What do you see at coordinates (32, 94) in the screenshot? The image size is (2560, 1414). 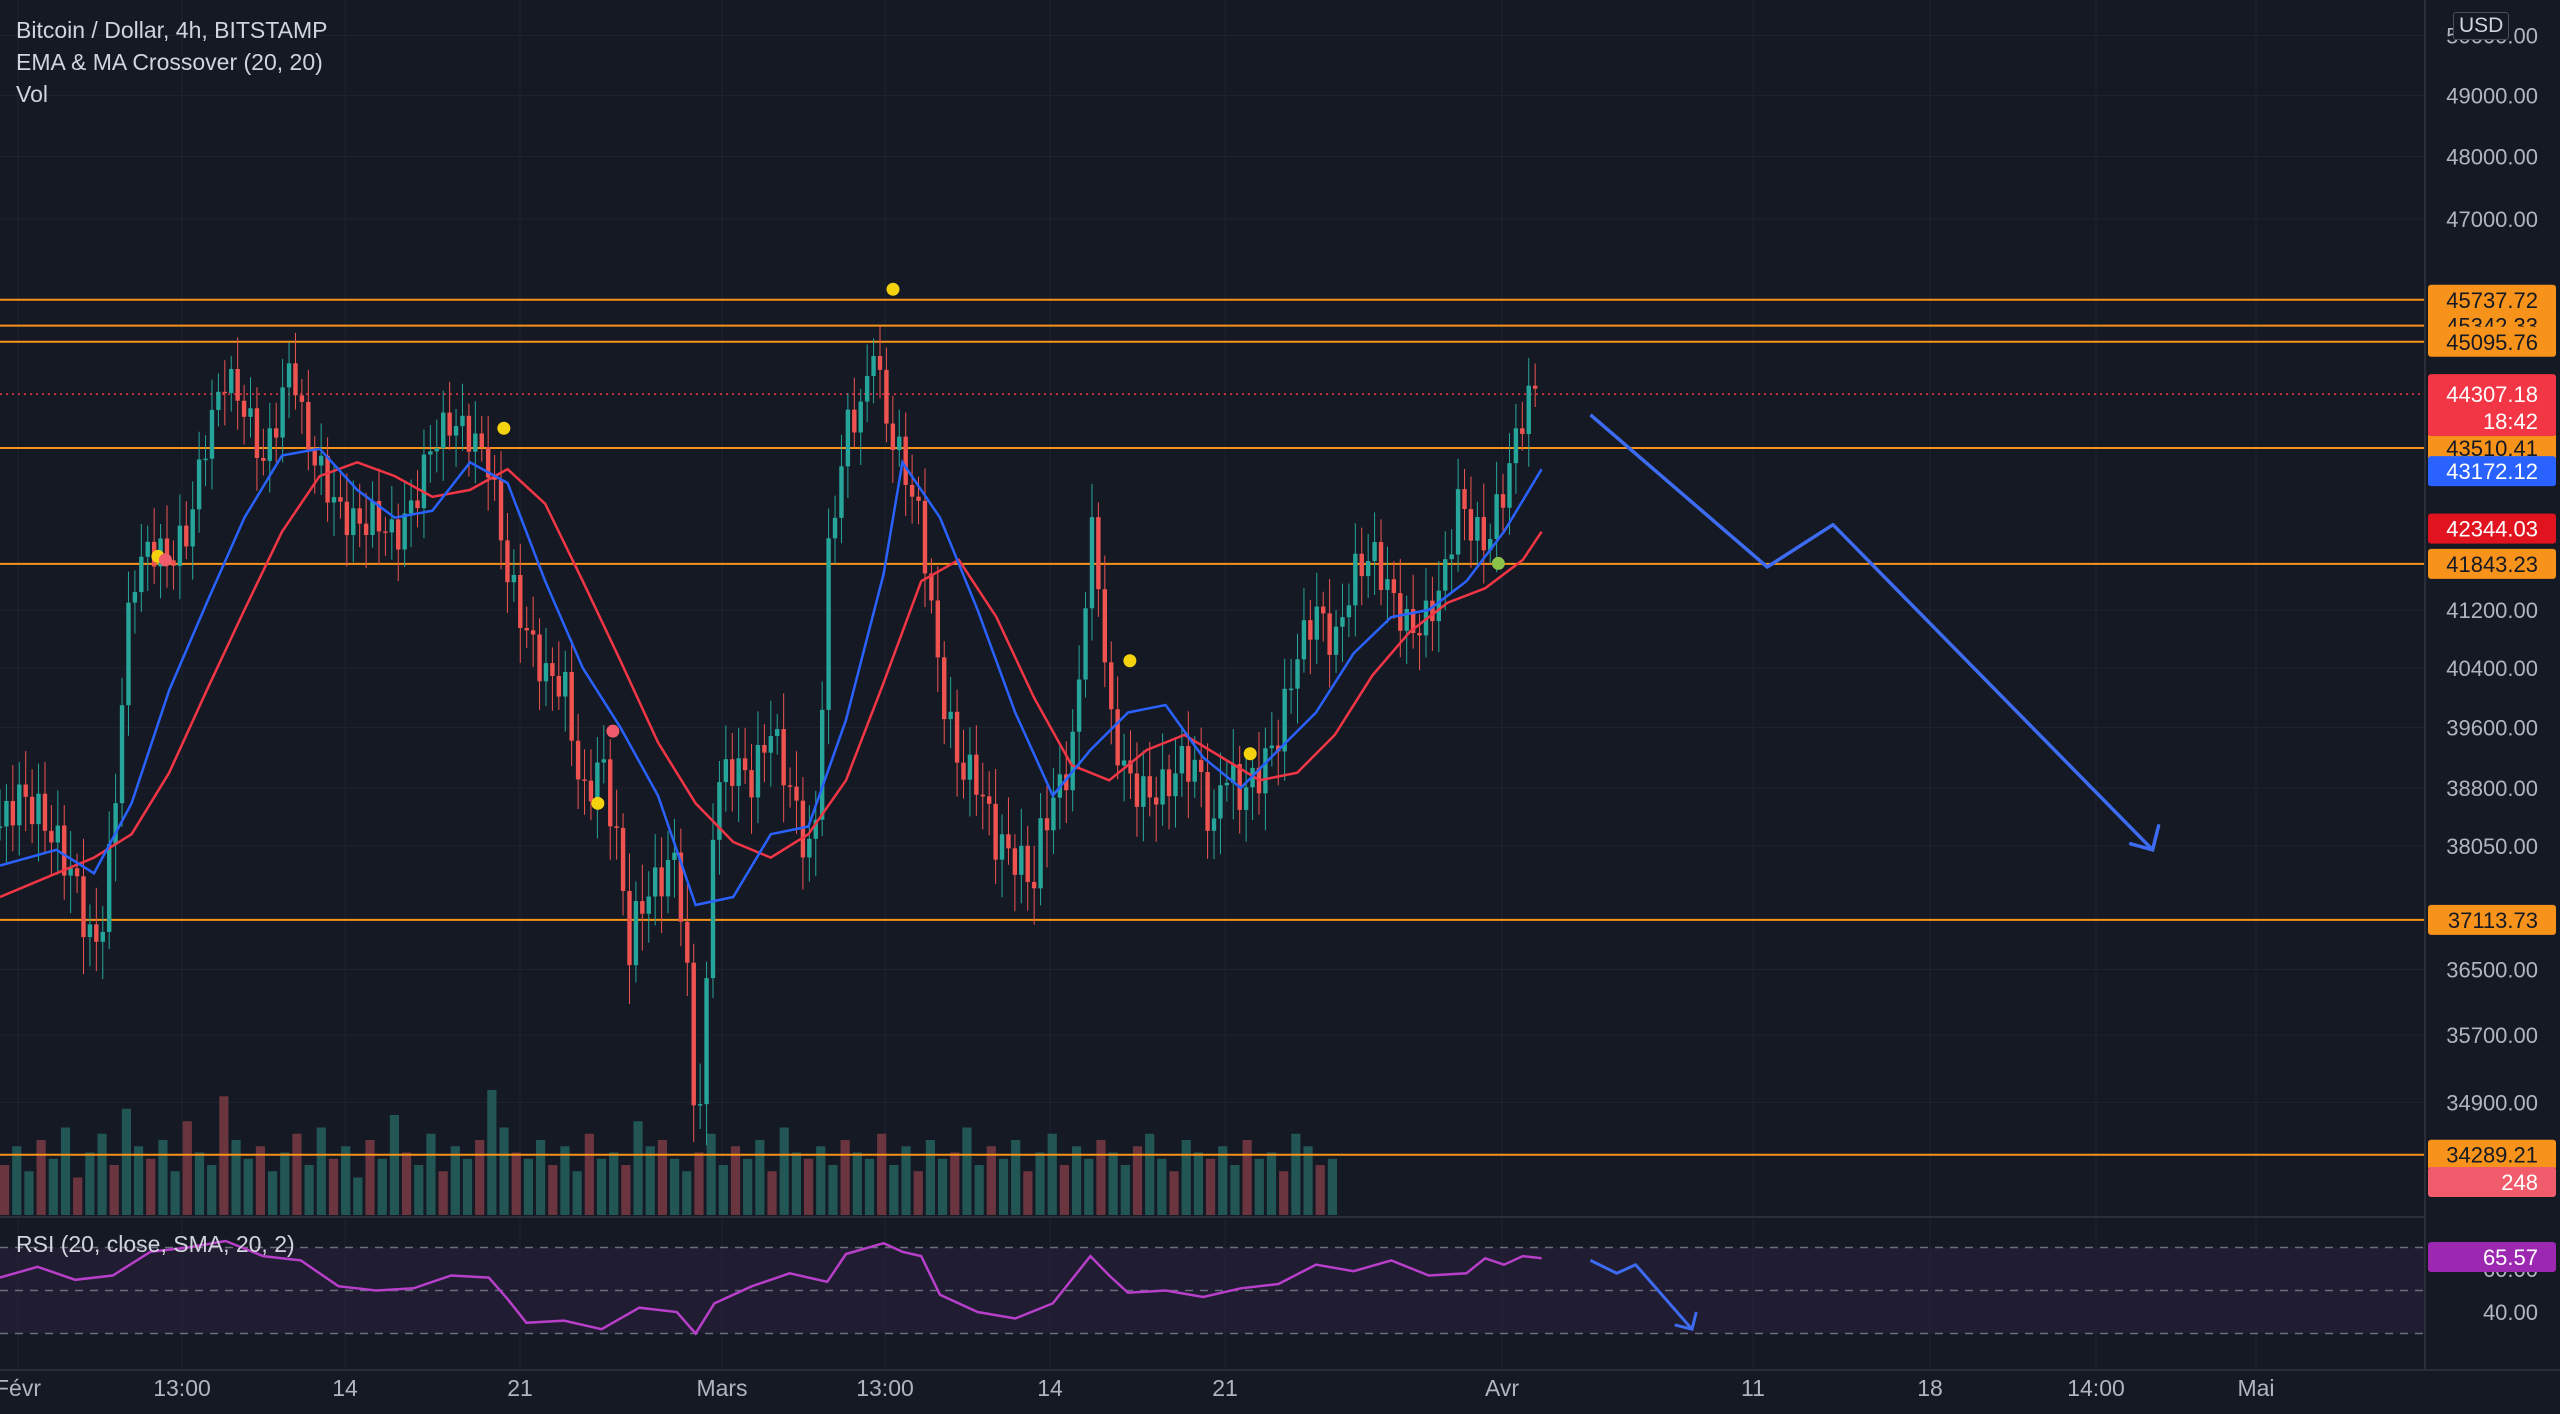 I see `indicator-vol: Vol` at bounding box center [32, 94].